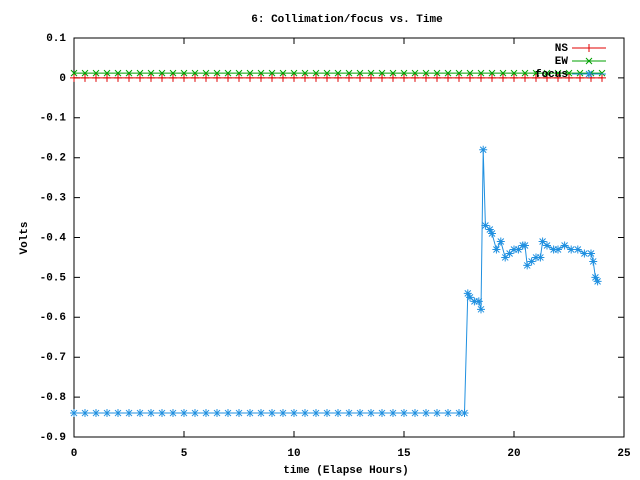  What do you see at coordinates (347, 20) in the screenshot?
I see `chart-title: 6: Collimation/focus vs. Time` at bounding box center [347, 20].